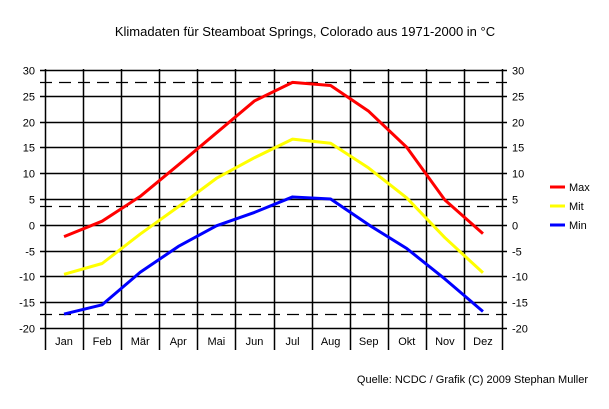 This screenshot has height=409, width=609. What do you see at coordinates (518, 98) in the screenshot?
I see `y-tick-label-right: 25` at bounding box center [518, 98].